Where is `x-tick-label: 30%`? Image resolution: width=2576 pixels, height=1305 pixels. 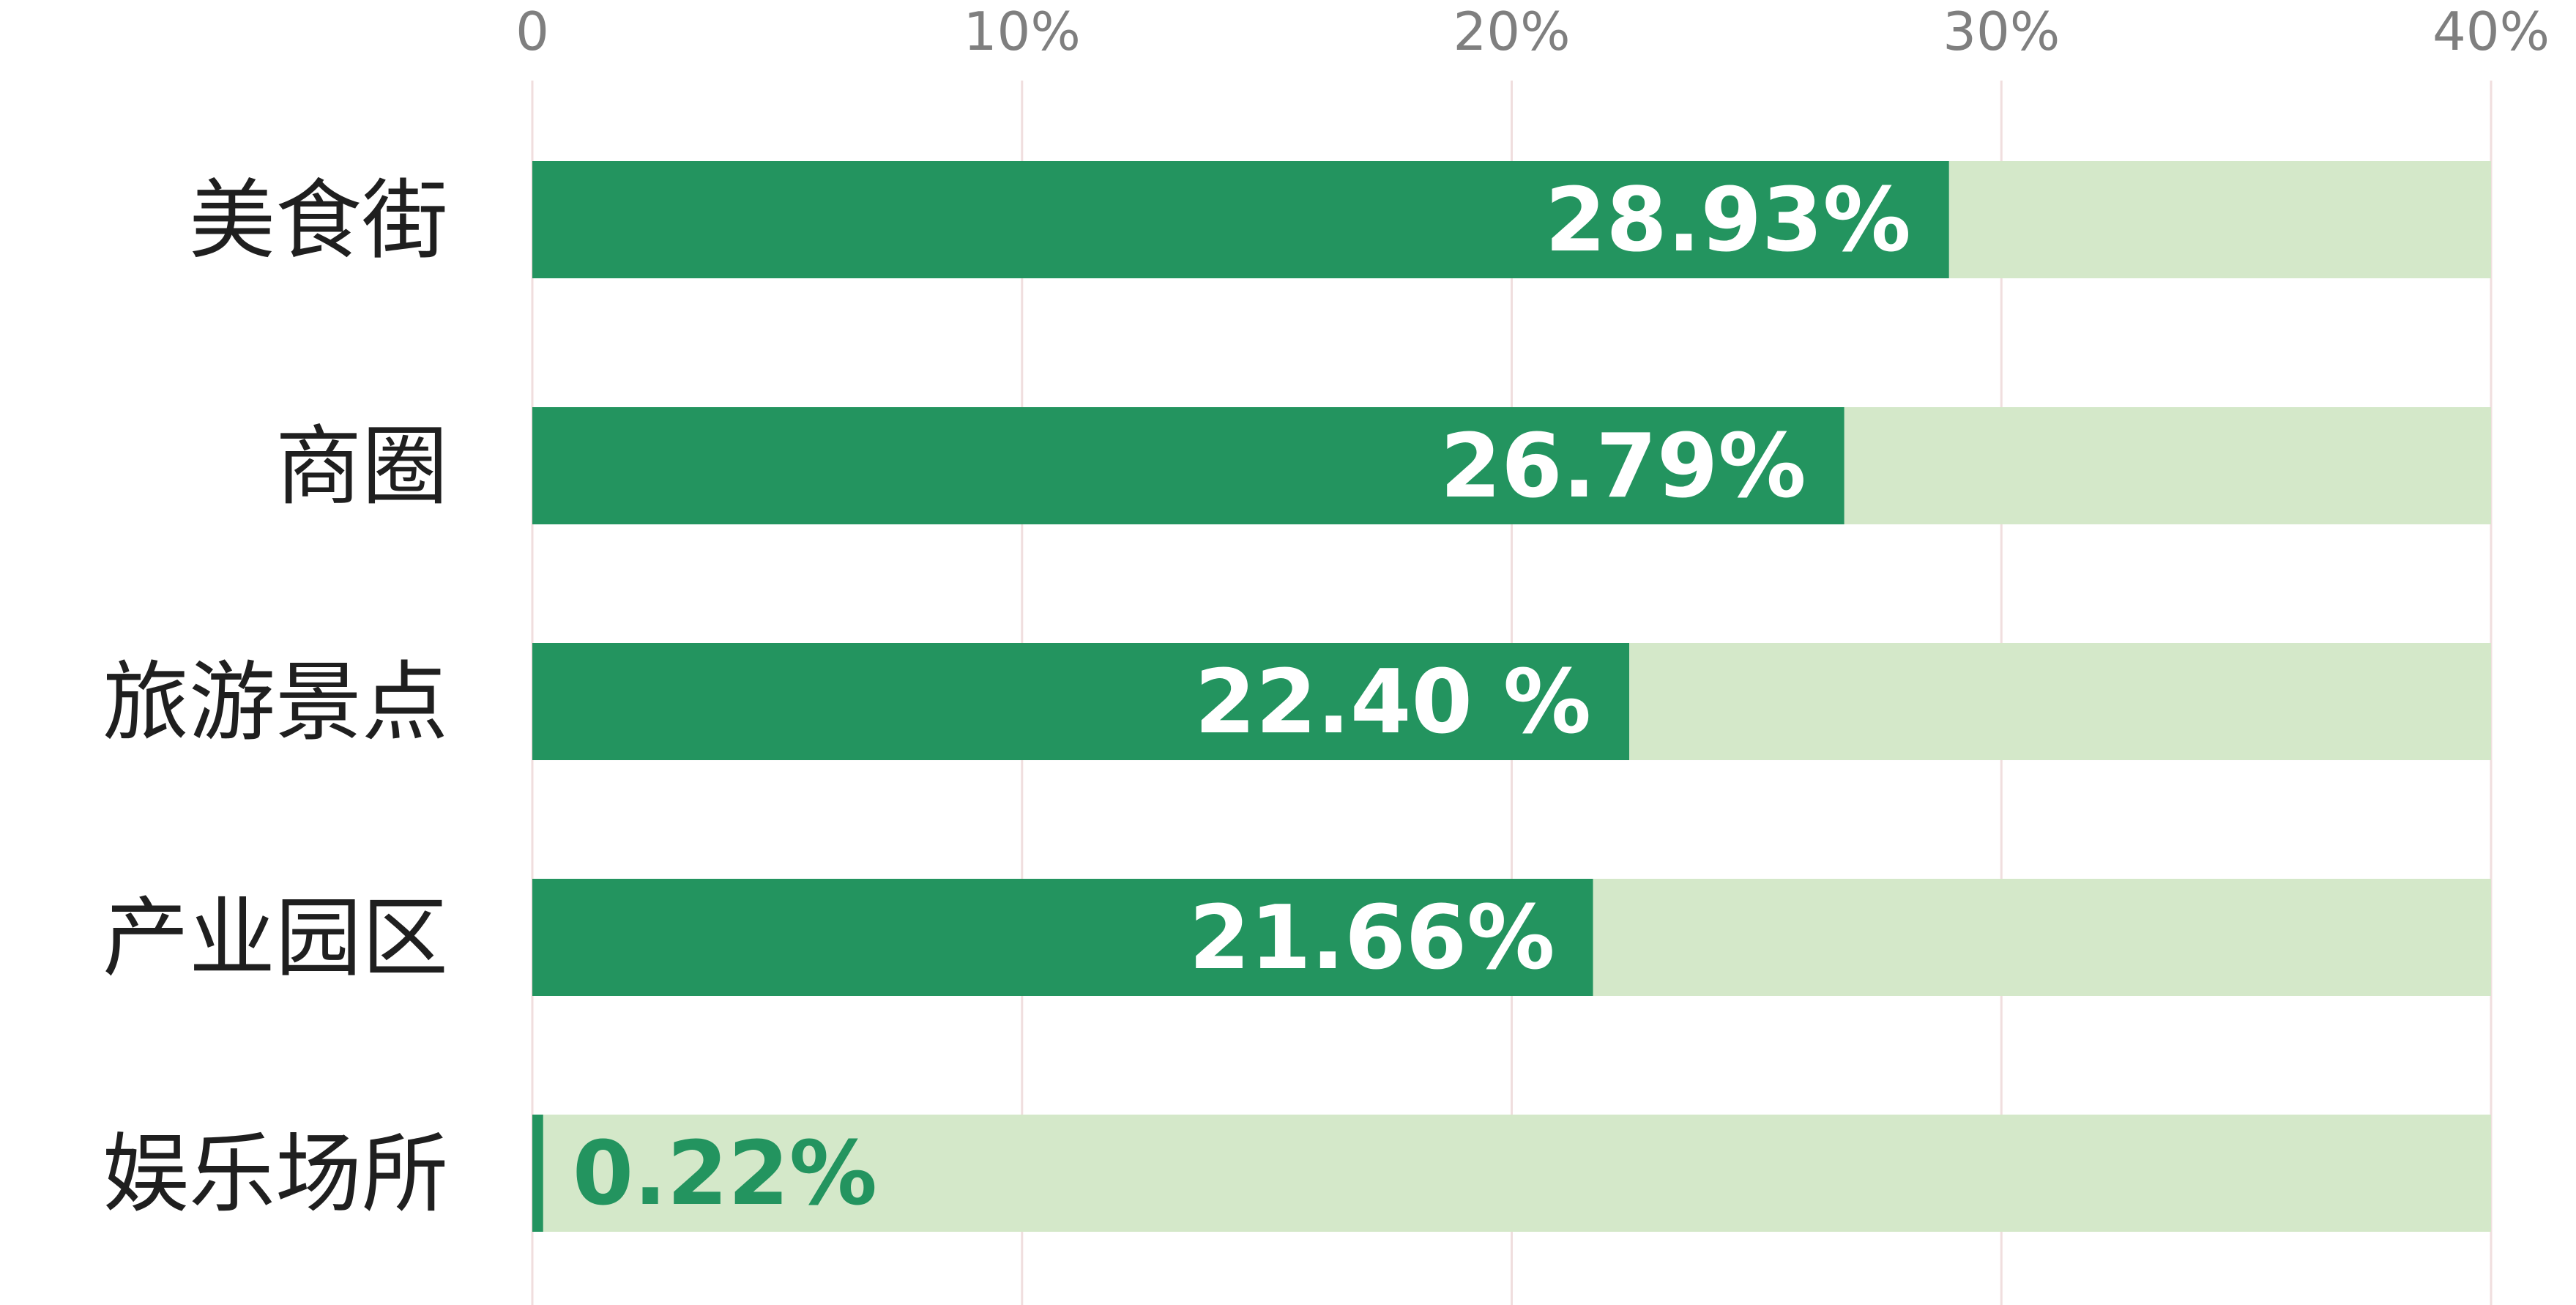
x-tick-label: 30% is located at coordinates (2001, 32).